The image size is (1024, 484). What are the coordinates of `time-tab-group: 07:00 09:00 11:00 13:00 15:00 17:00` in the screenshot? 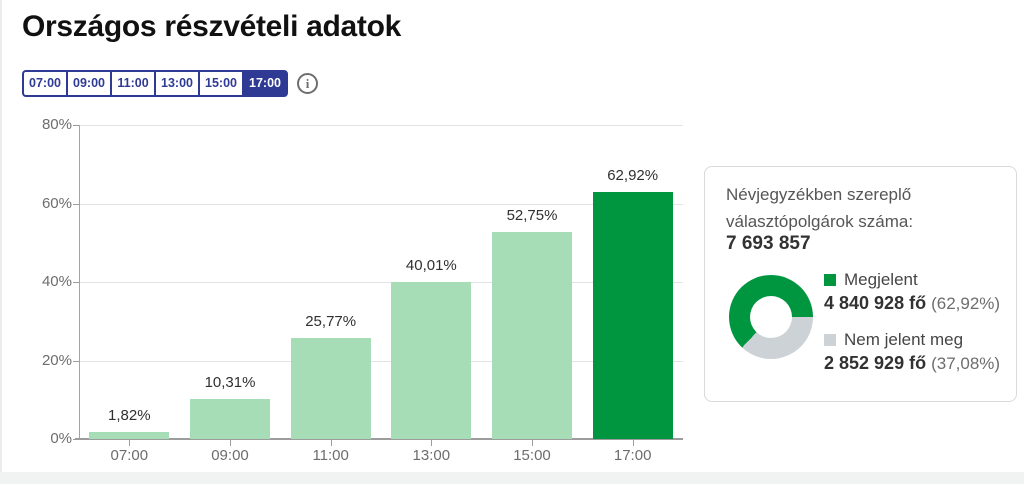 It's located at (155, 83).